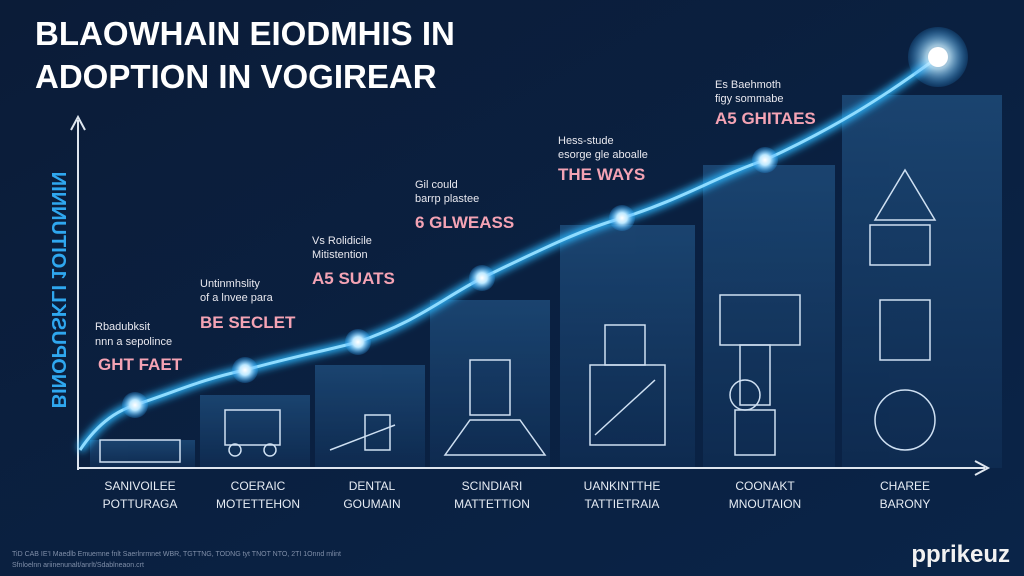  Describe the element at coordinates (258, 486) in the screenshot. I see `category: COERAIC` at that location.